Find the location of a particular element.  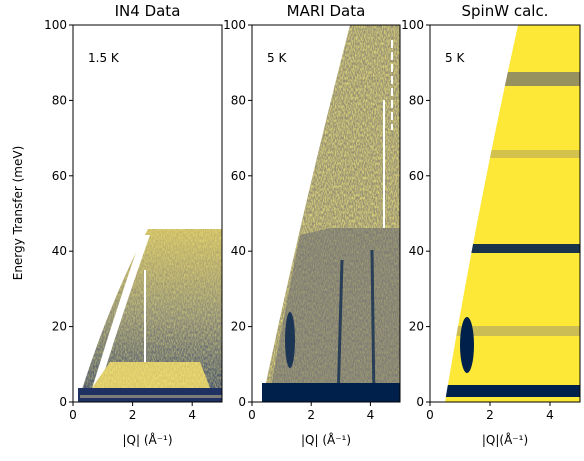

y-axis-label: Energy Transfer (meV) is located at coordinates (18, 213).